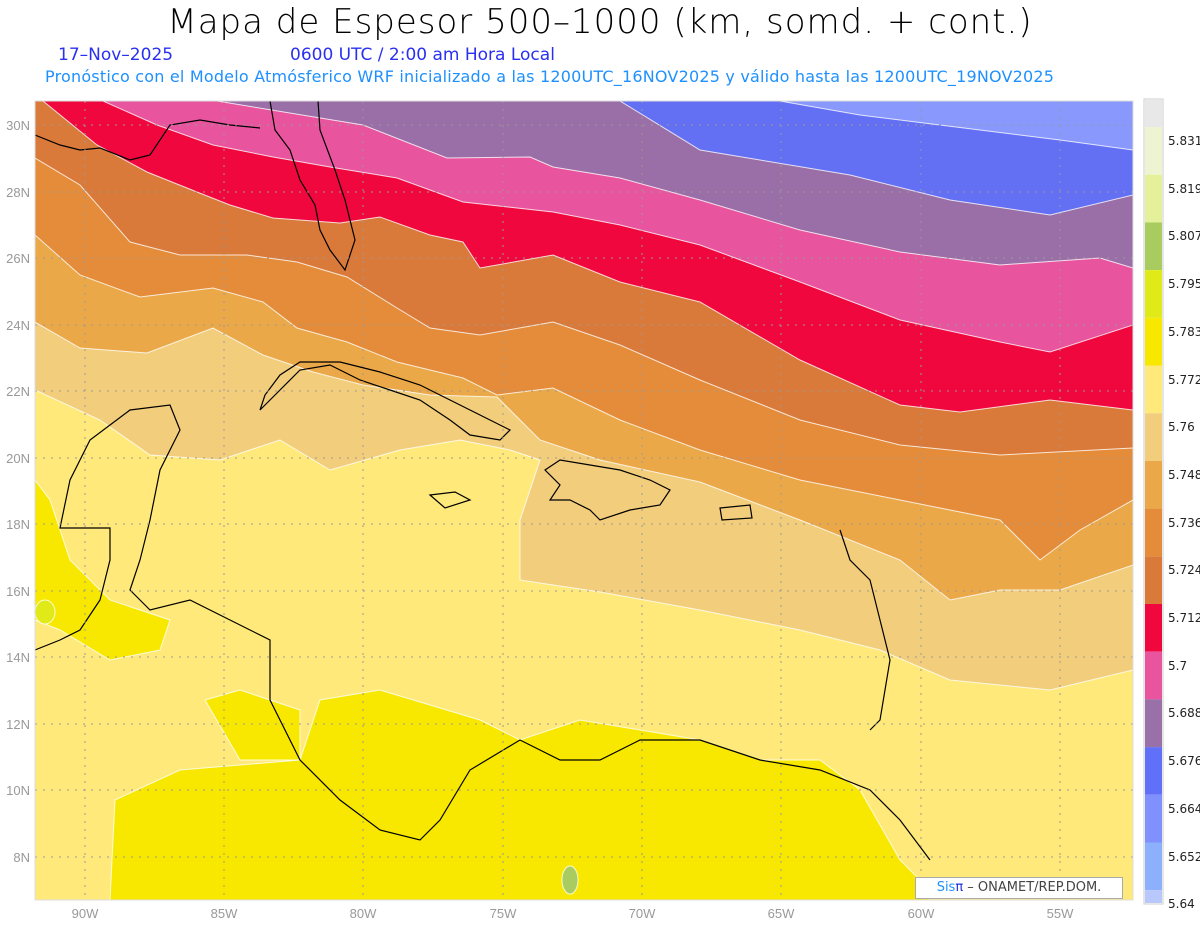 The image size is (1200, 927). What do you see at coordinates (1184, 474) in the screenshot?
I see `colorbar-label: 5.748` at bounding box center [1184, 474].